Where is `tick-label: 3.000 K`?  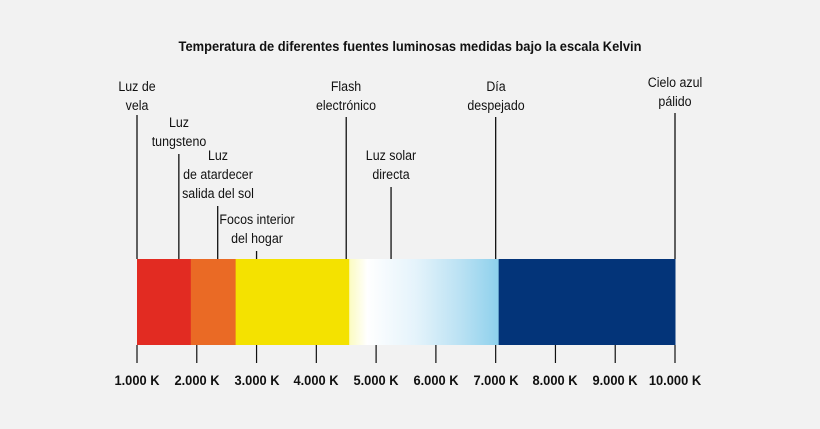 tick-label: 3.000 K is located at coordinates (256, 380).